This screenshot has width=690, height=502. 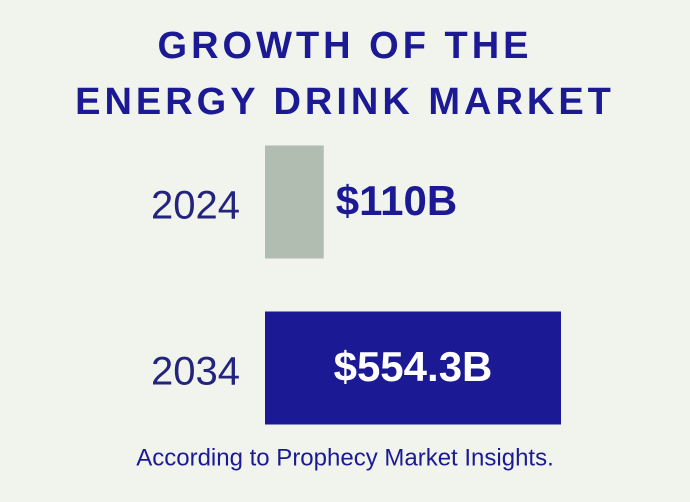 What do you see at coordinates (345, 457) in the screenshot?
I see `source-note: According to Prophecy Market Insights.` at bounding box center [345, 457].